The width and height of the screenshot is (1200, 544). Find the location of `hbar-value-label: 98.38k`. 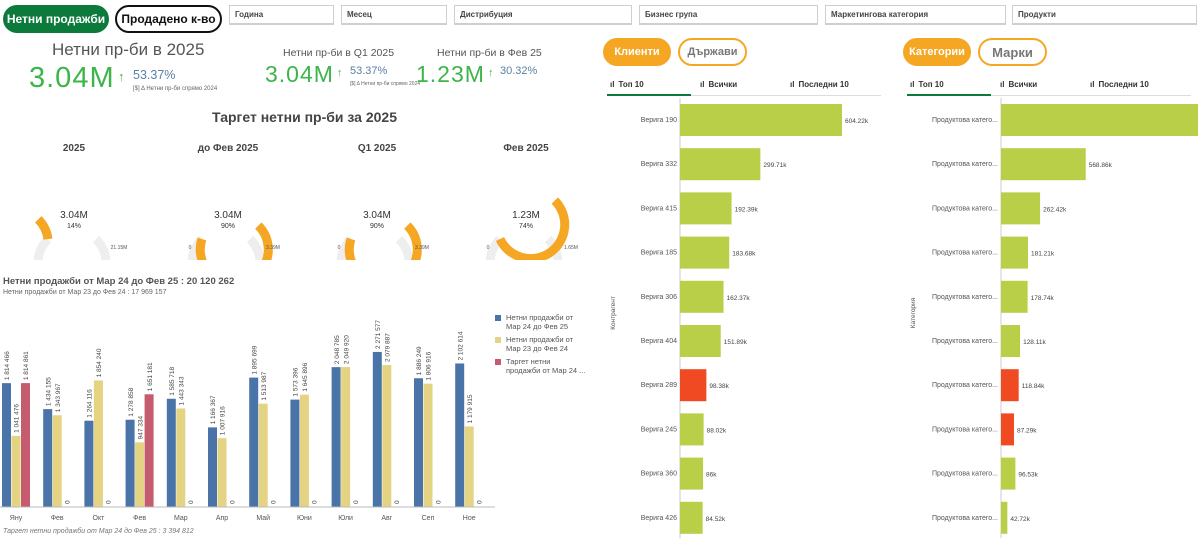

hbar-value-label: 98.38k is located at coordinates (719, 386).